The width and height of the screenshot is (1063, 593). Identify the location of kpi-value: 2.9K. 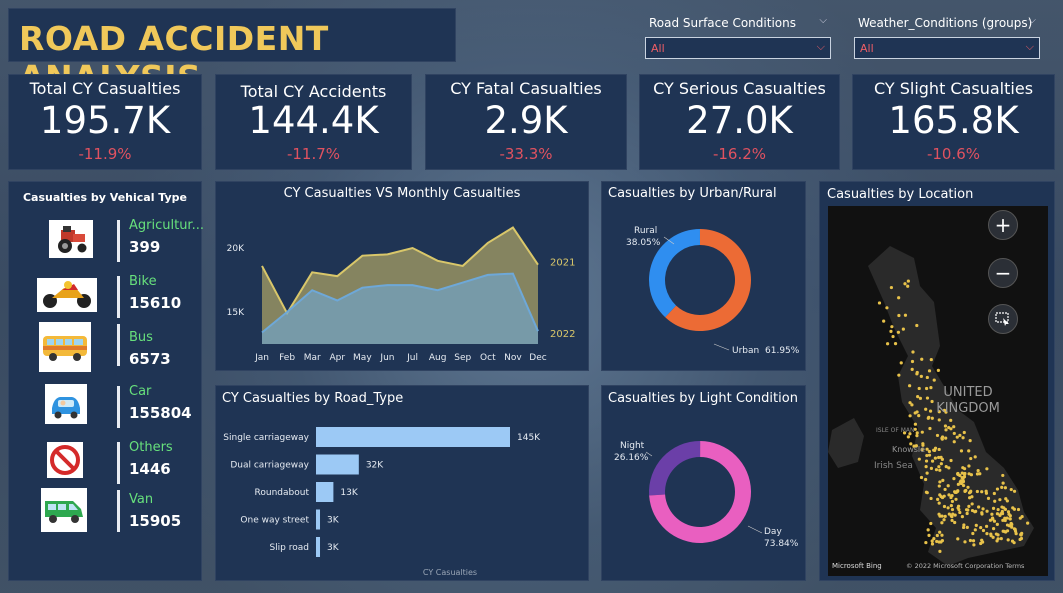
(526, 120).